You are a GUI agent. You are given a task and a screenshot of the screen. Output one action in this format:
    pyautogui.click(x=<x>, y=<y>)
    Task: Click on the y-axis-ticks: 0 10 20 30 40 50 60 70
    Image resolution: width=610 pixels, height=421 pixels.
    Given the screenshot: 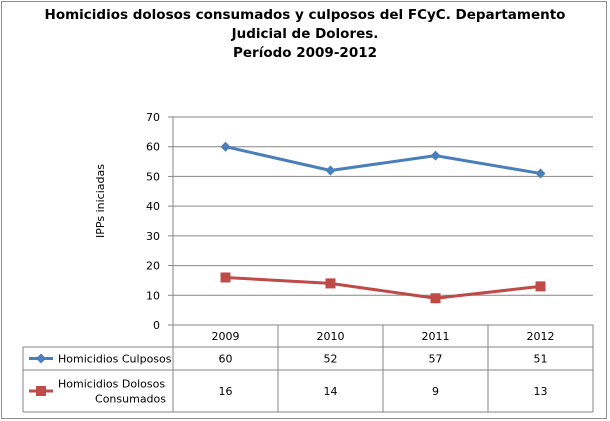 What is the action you would take?
    pyautogui.click(x=153, y=221)
    